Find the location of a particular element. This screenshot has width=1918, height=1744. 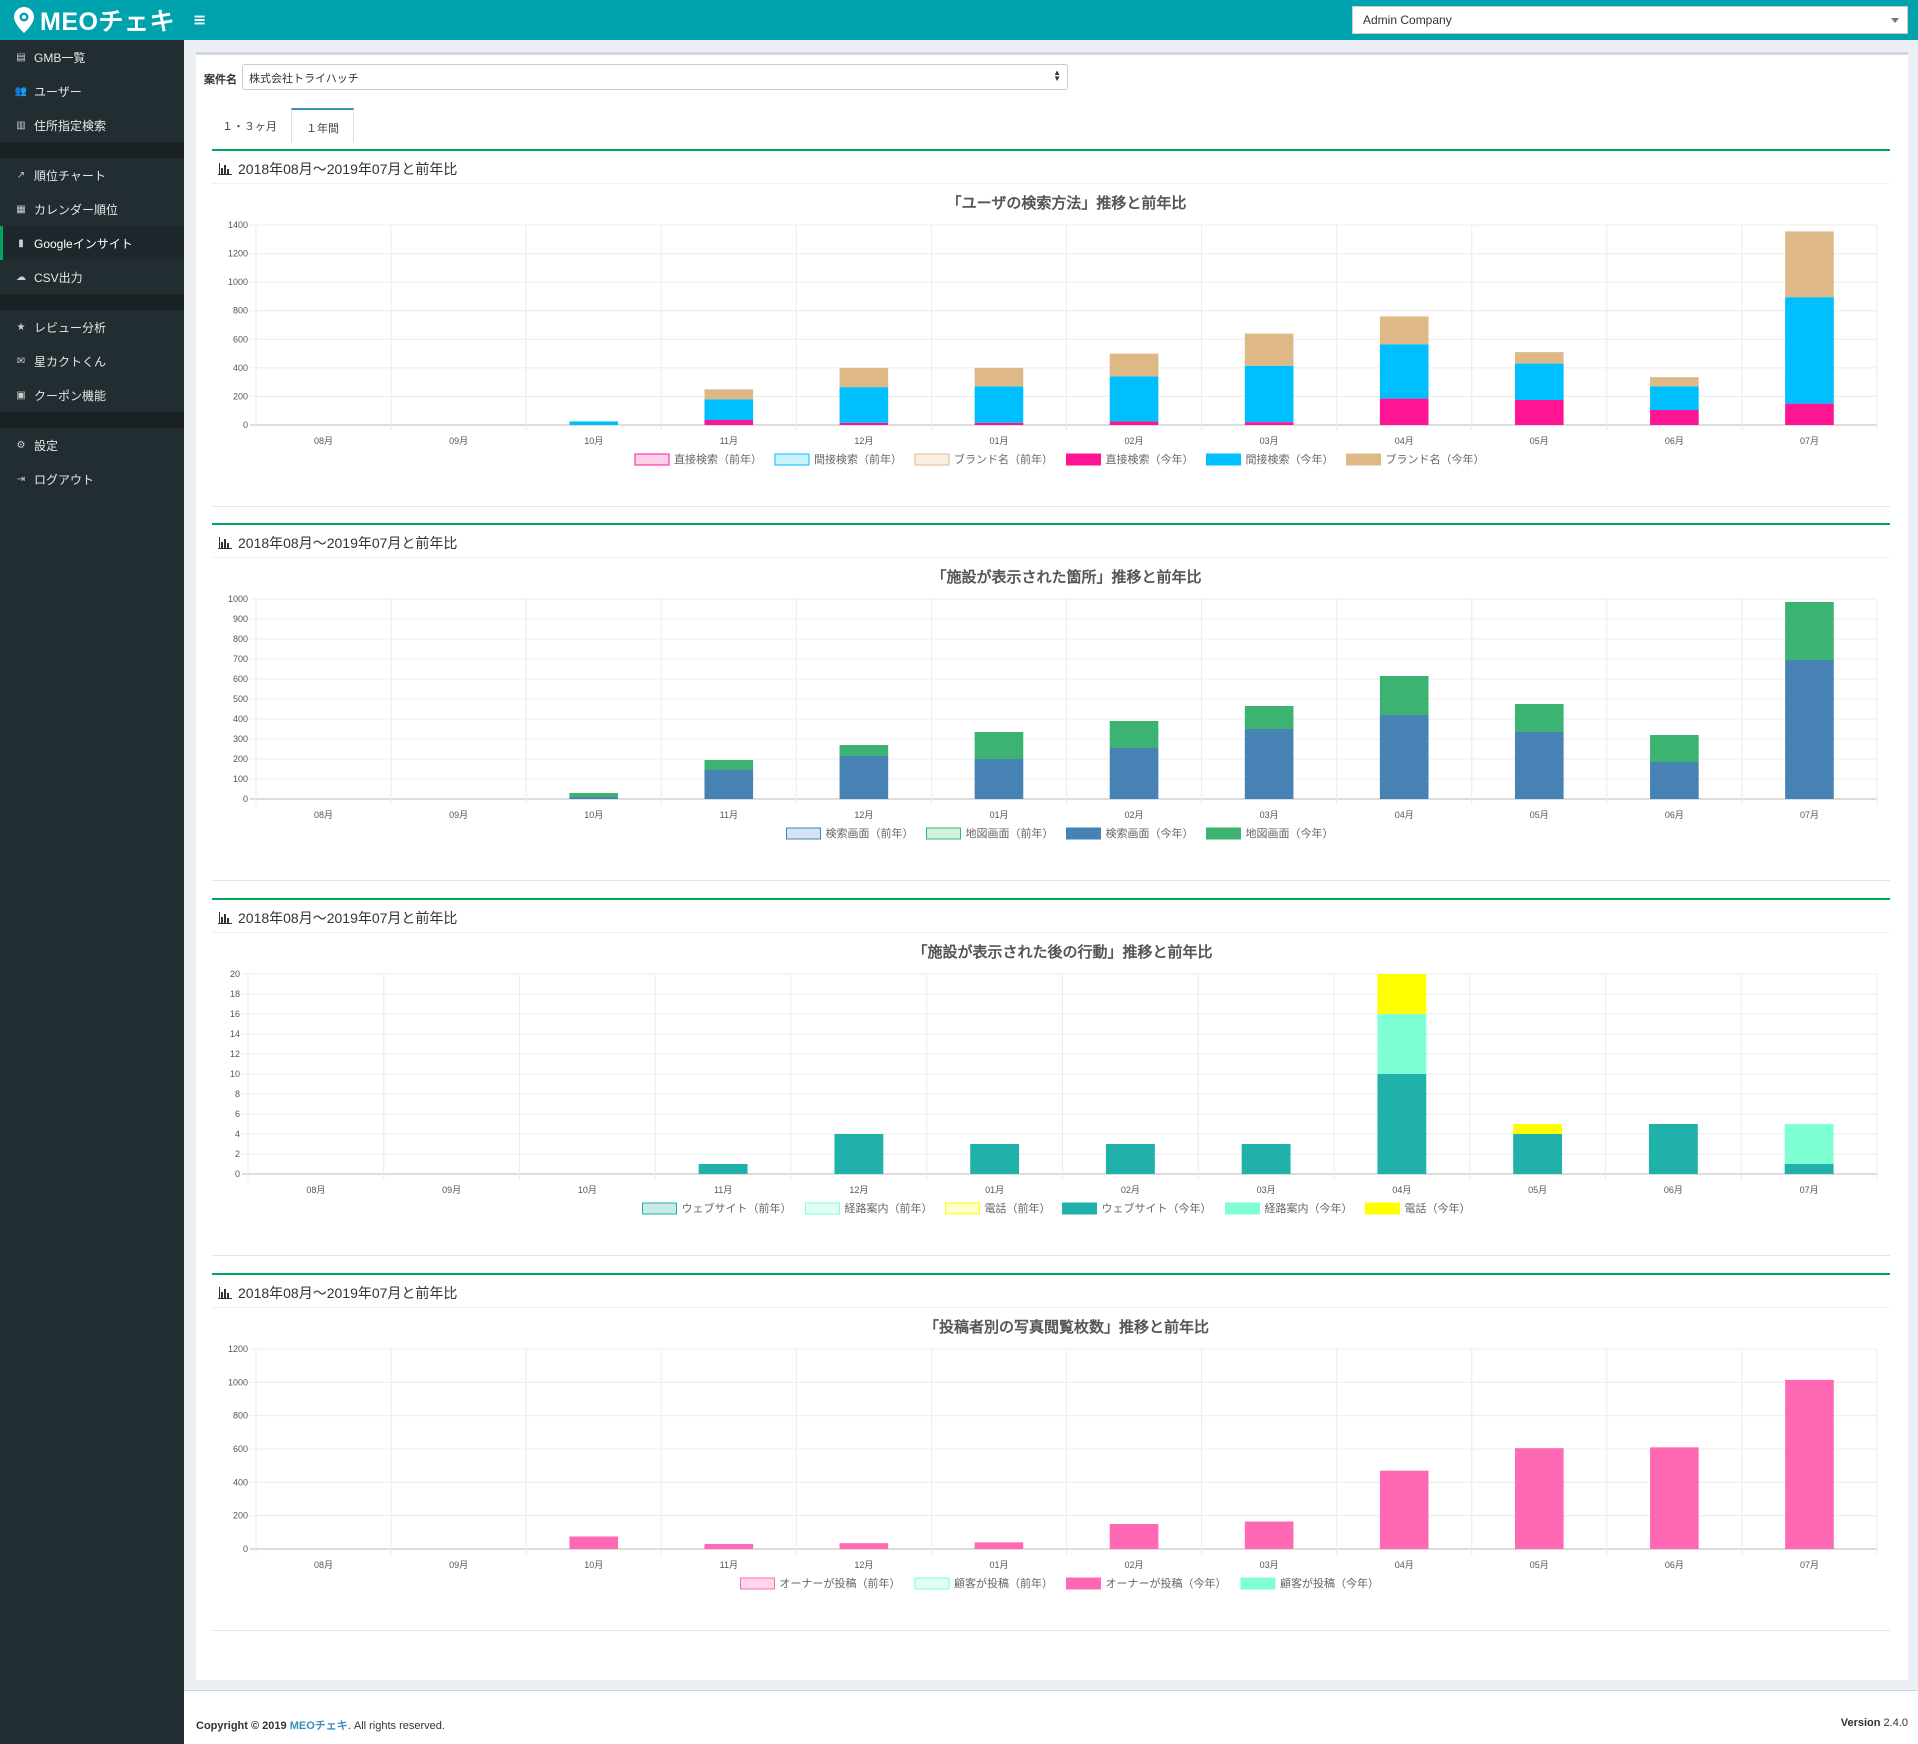

sidebar-item-envelope: ✉ 星カクトくん is located at coordinates (92, 361).